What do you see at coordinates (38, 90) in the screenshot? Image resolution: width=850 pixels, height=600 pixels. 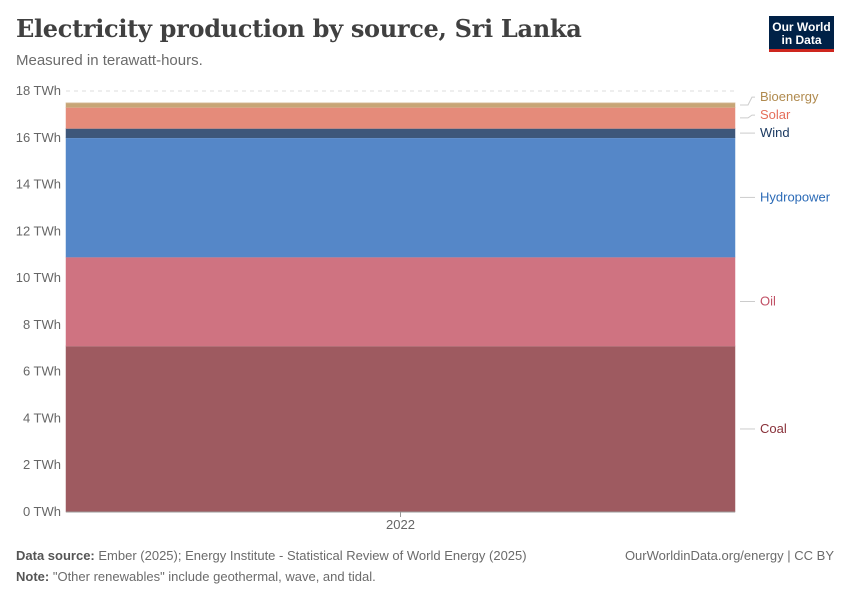 I see `y-tick-label: 18 TWh` at bounding box center [38, 90].